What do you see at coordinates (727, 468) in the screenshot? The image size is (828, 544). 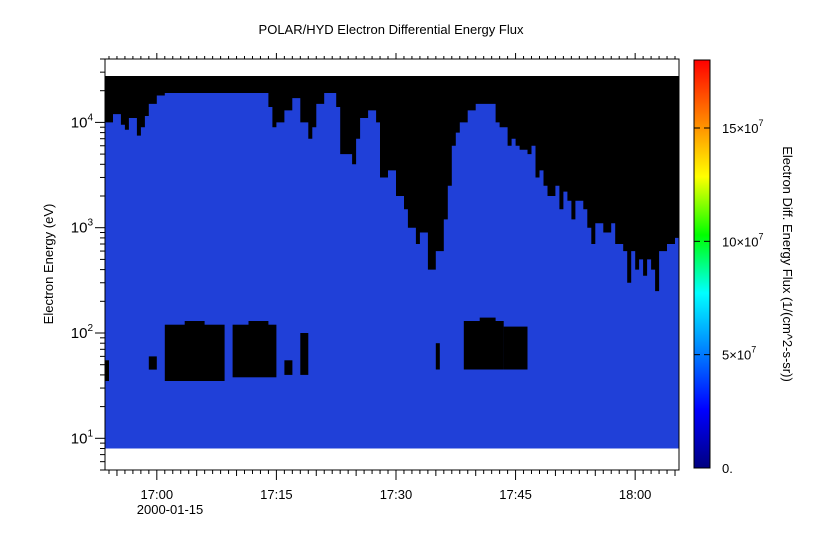 I see `colorbar-tick-label: 0.` at bounding box center [727, 468].